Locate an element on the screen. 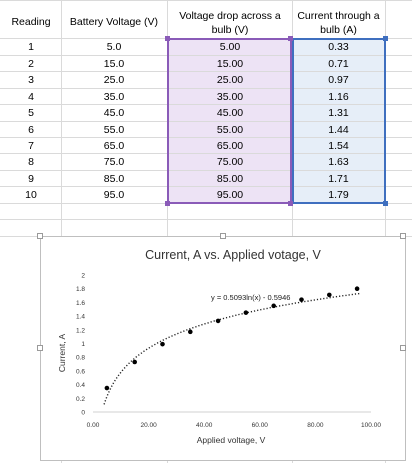 This screenshot has height=465, width=412. chart-resize-handle-top-left is located at coordinates (40, 236).